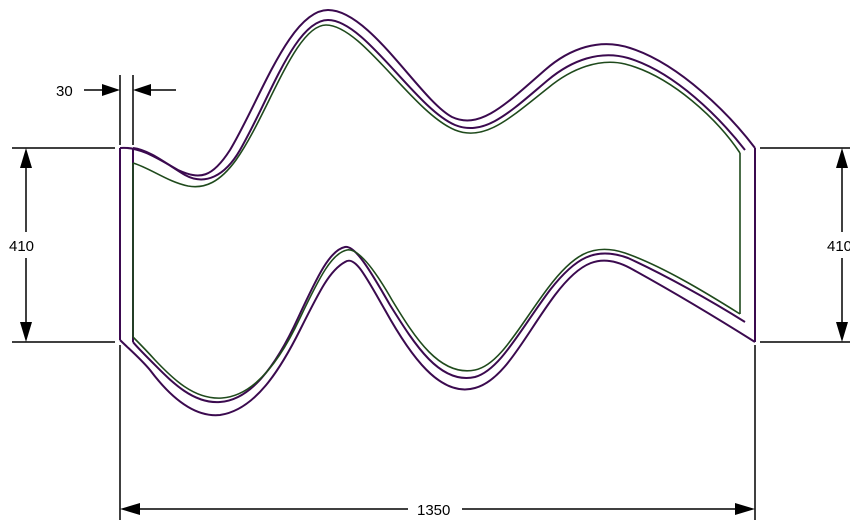 Image resolution: width=850 pixels, height=522 pixels. I want to click on total-width-label: 1350, so click(433, 510).